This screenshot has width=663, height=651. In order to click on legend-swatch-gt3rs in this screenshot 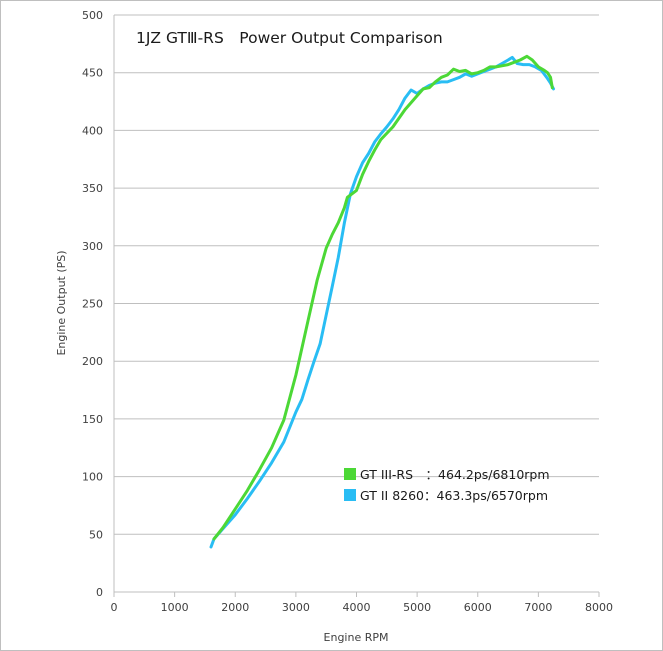, I will do `click(350, 474)`.